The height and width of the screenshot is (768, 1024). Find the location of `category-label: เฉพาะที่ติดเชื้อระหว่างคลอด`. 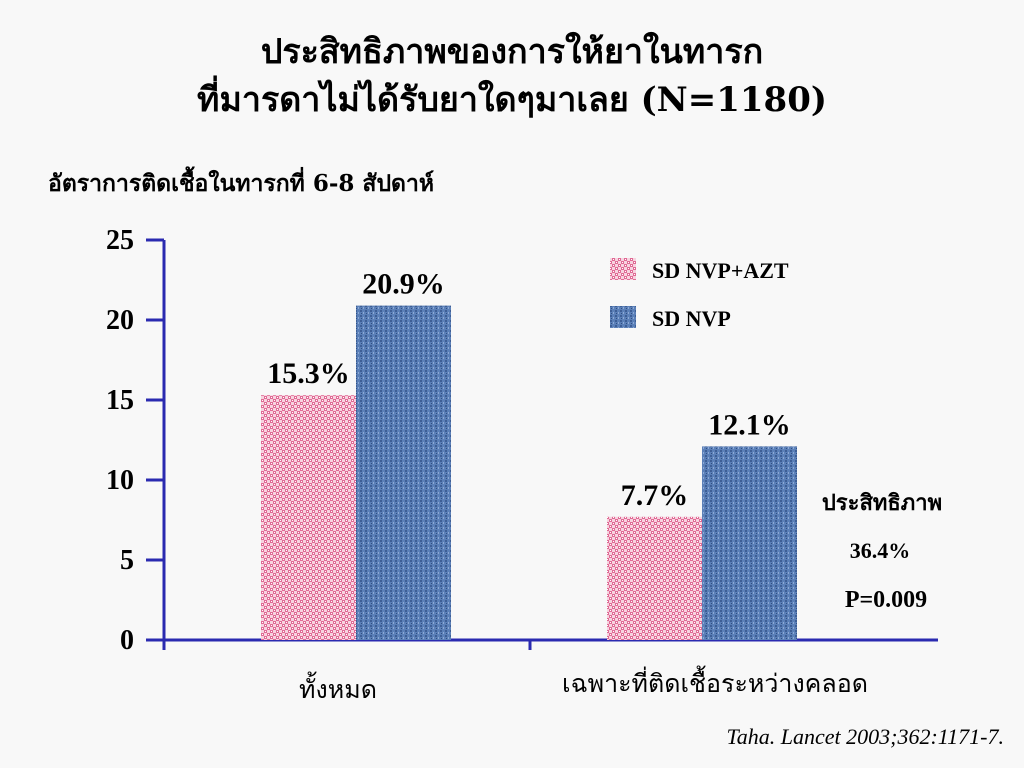

category-label: เฉพาะที่ติดเชื้อระหว่างคลอด is located at coordinates (715, 681).